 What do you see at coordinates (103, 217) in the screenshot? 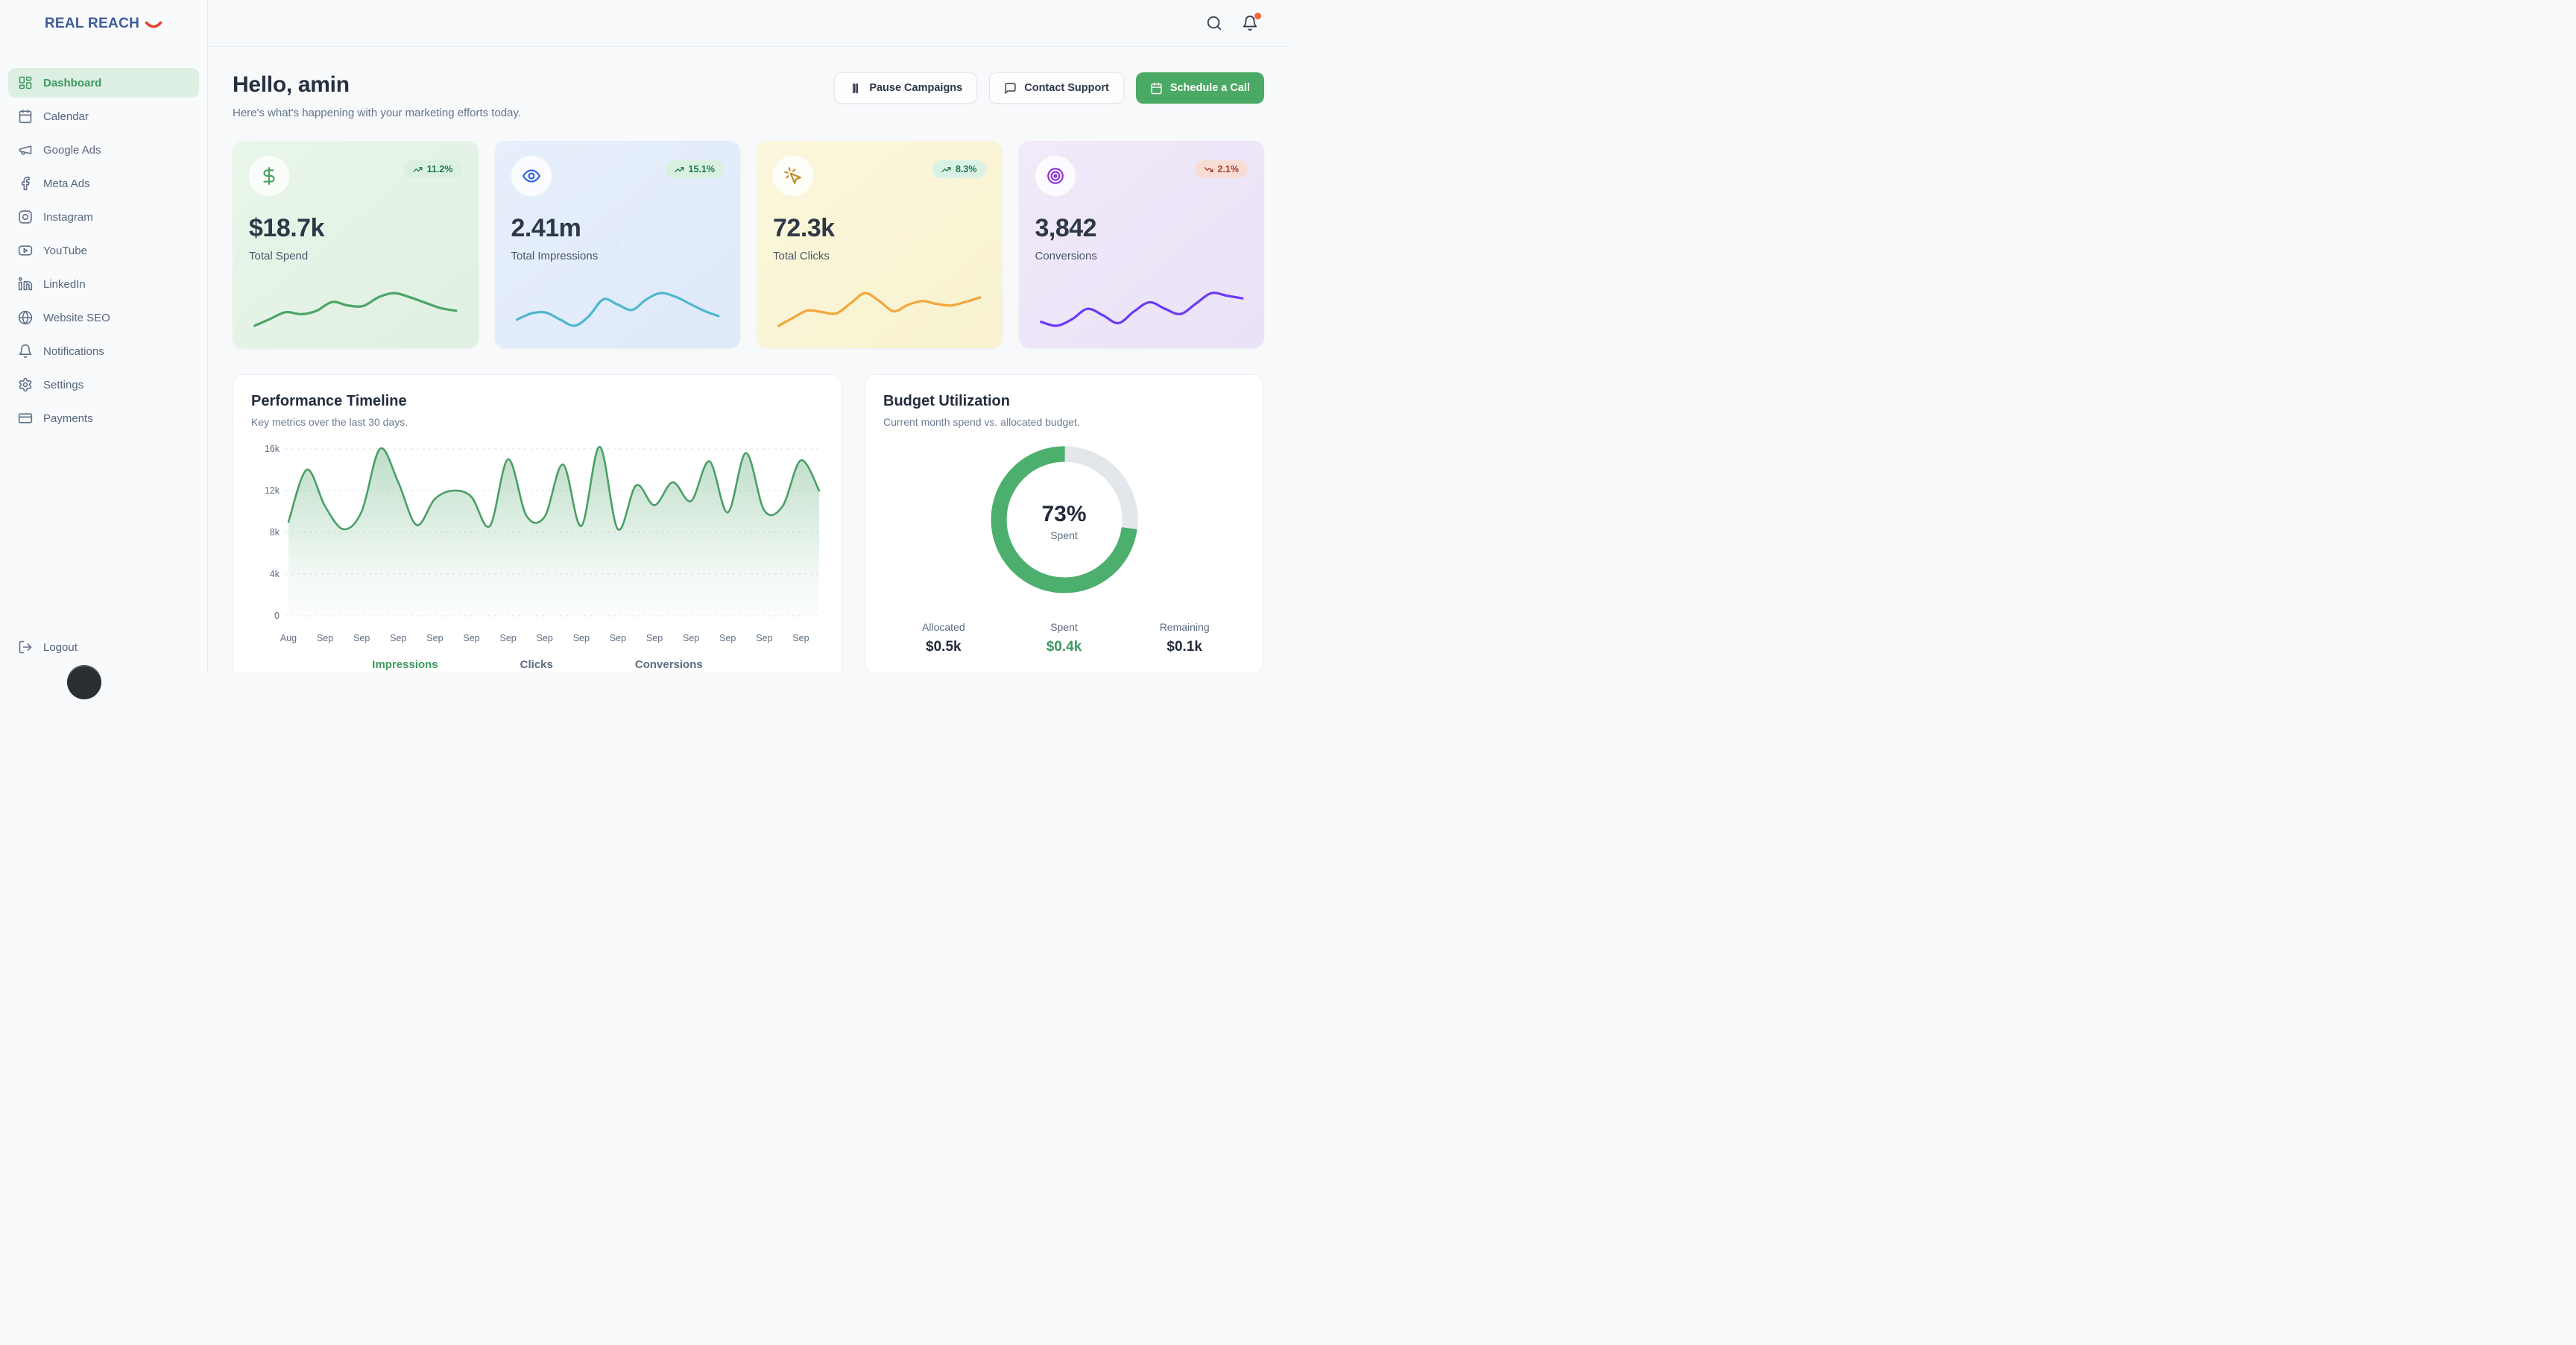
I see `sidebar-item-instagram: Instagram` at bounding box center [103, 217].